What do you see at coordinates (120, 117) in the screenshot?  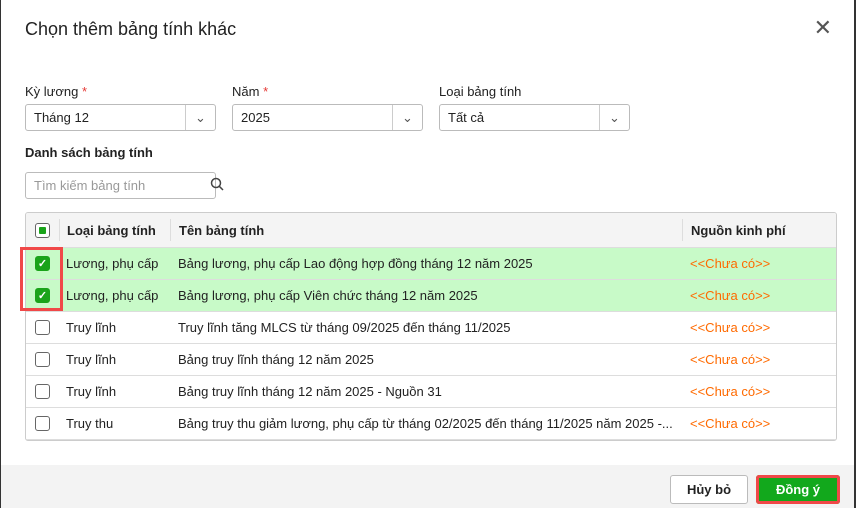 I see `period-select: Tháng 12 ⌄` at bounding box center [120, 117].